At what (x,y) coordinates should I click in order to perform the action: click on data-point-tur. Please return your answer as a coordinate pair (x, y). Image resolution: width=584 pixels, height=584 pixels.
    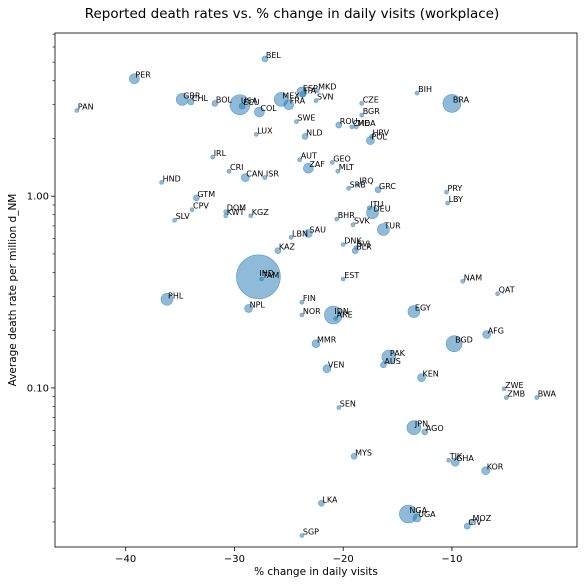
    Looking at the image, I should click on (383, 229).